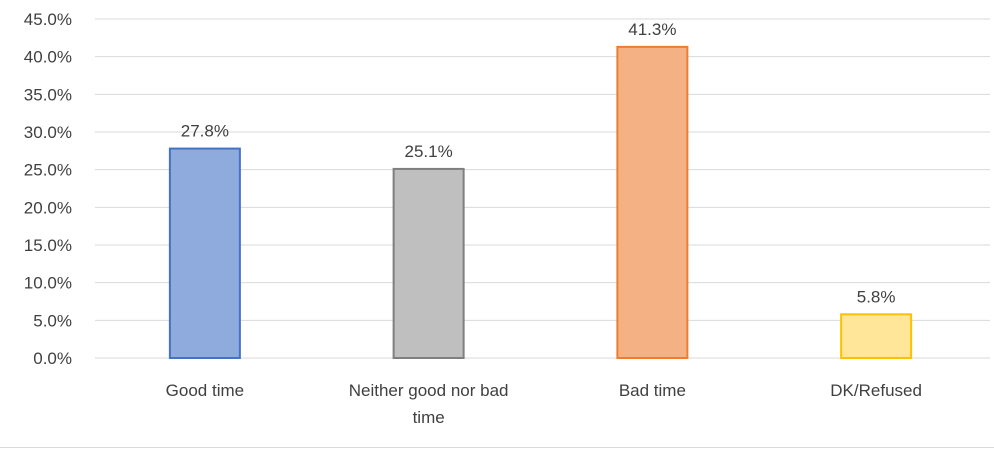 The image size is (994, 450). What do you see at coordinates (652, 29) in the screenshot?
I see `data-label: 41.3%` at bounding box center [652, 29].